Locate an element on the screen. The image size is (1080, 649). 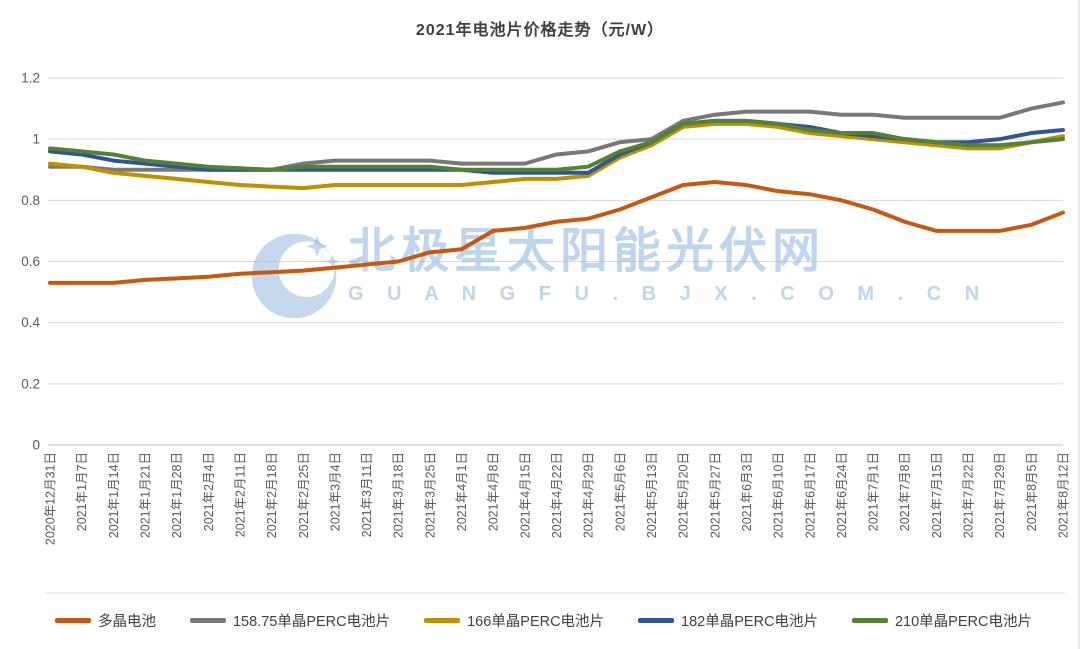
legend-label: 166单晶PERC电池片 is located at coordinates (536, 621).